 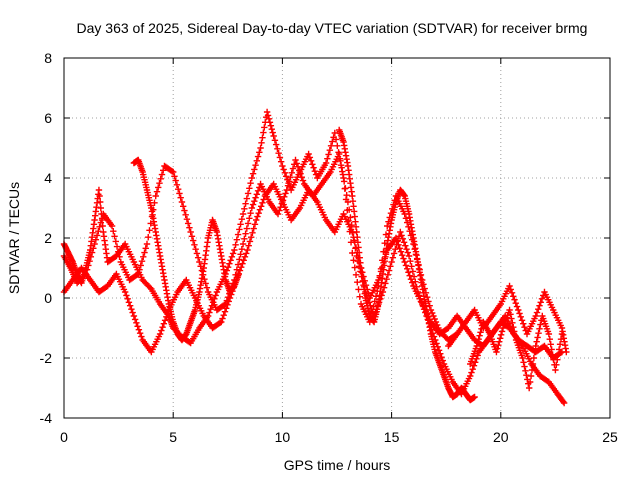 I want to click on x-tick-label: 15, so click(x=392, y=437).